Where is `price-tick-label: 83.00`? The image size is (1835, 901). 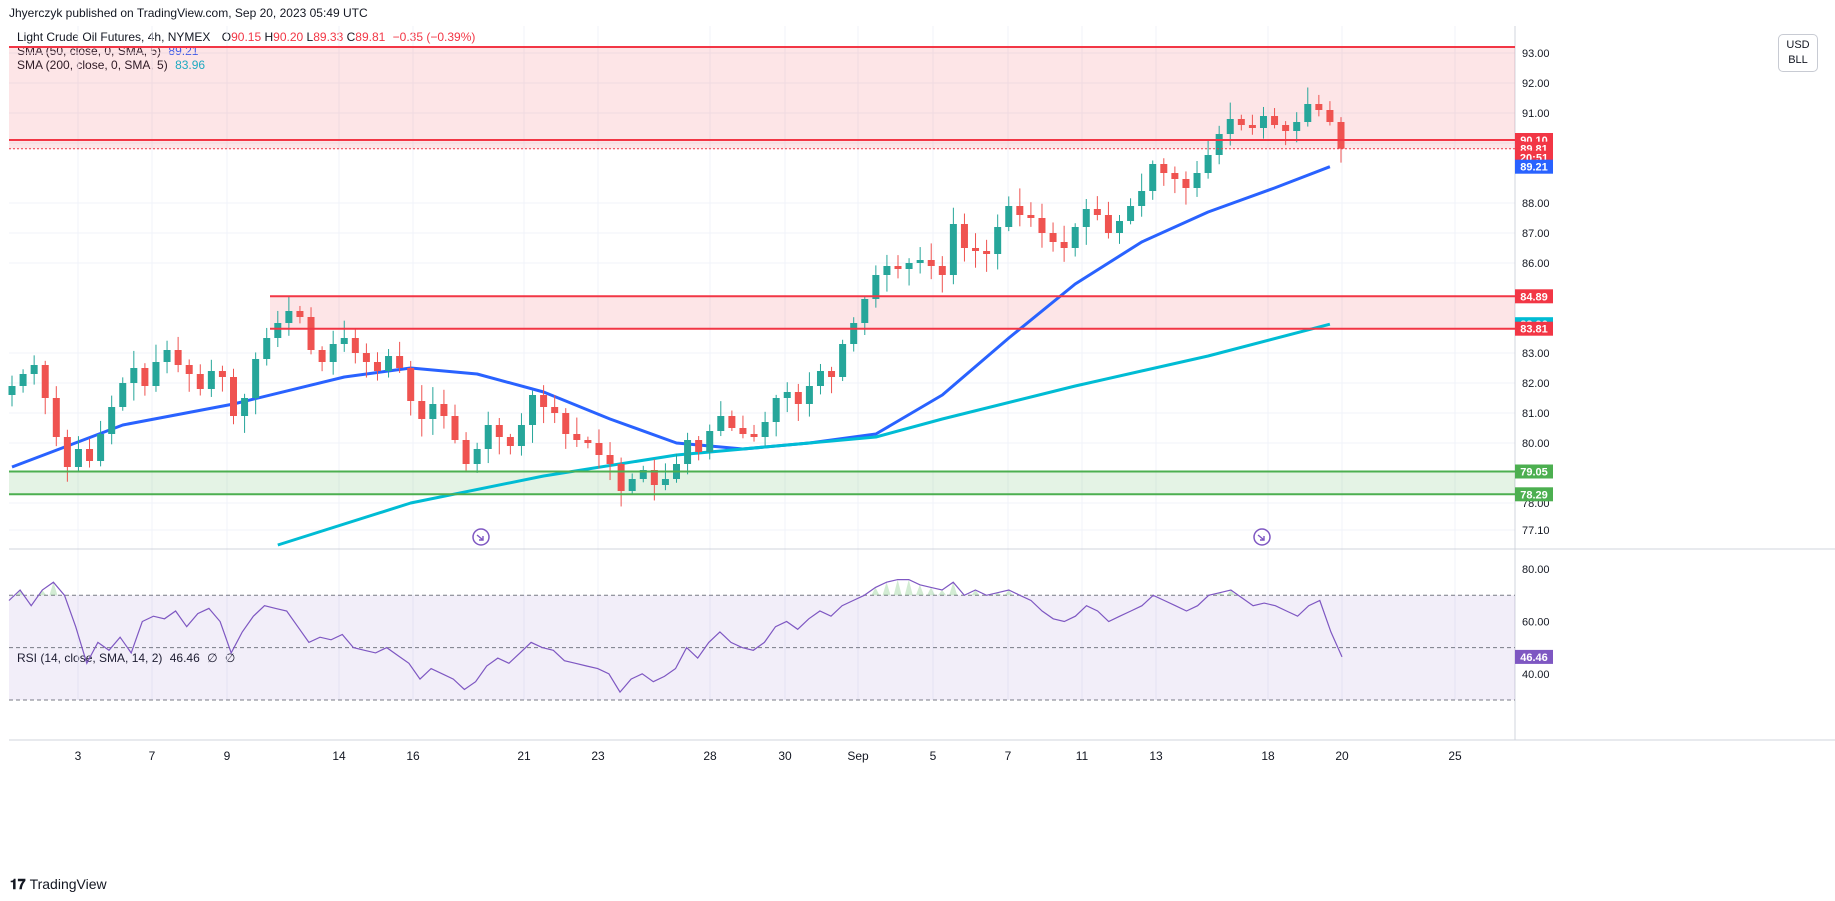 price-tick-label: 83.00 is located at coordinates (1536, 354).